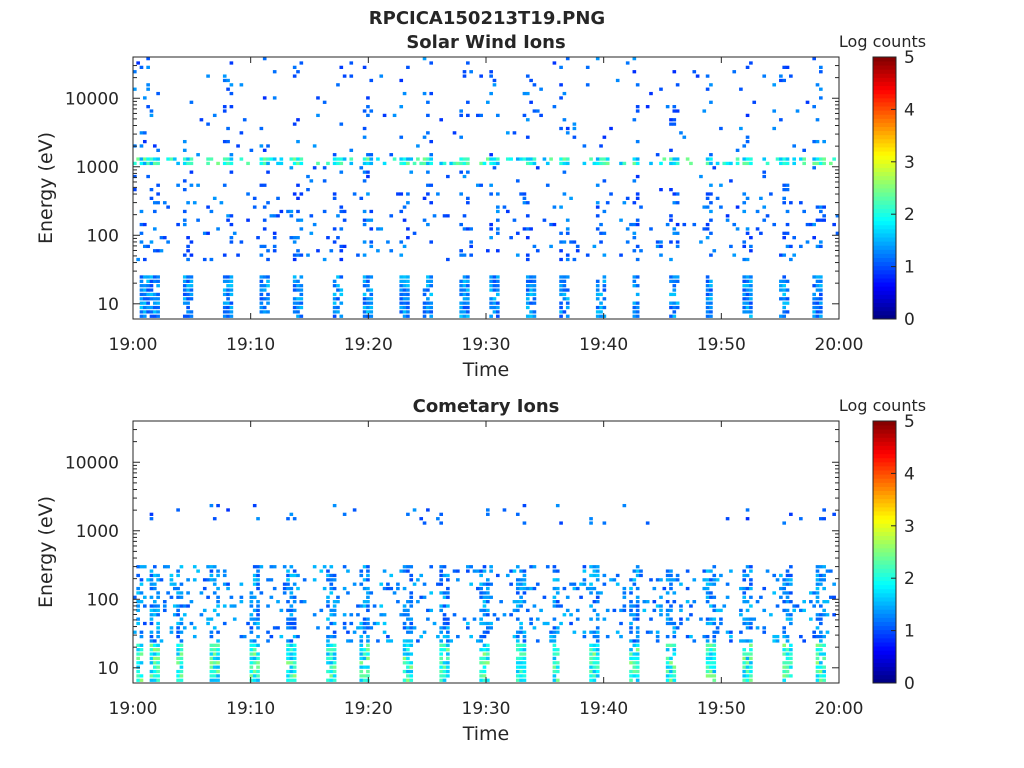  I want to click on y-tick-label: 100, so click(103, 600).